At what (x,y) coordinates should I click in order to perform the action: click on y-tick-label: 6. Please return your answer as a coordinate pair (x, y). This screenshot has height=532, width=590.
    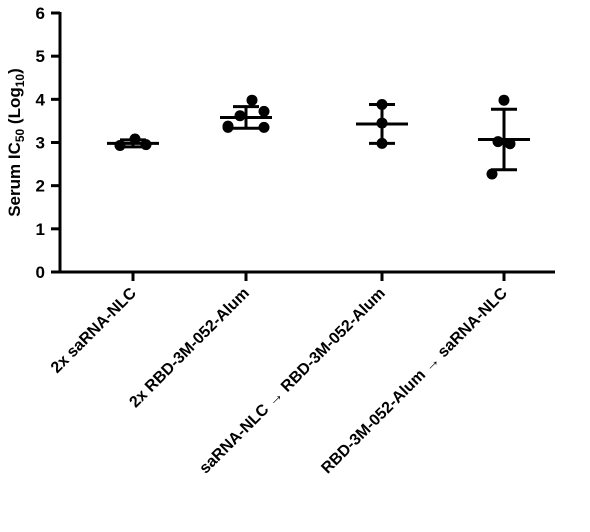
    Looking at the image, I should click on (40, 13).